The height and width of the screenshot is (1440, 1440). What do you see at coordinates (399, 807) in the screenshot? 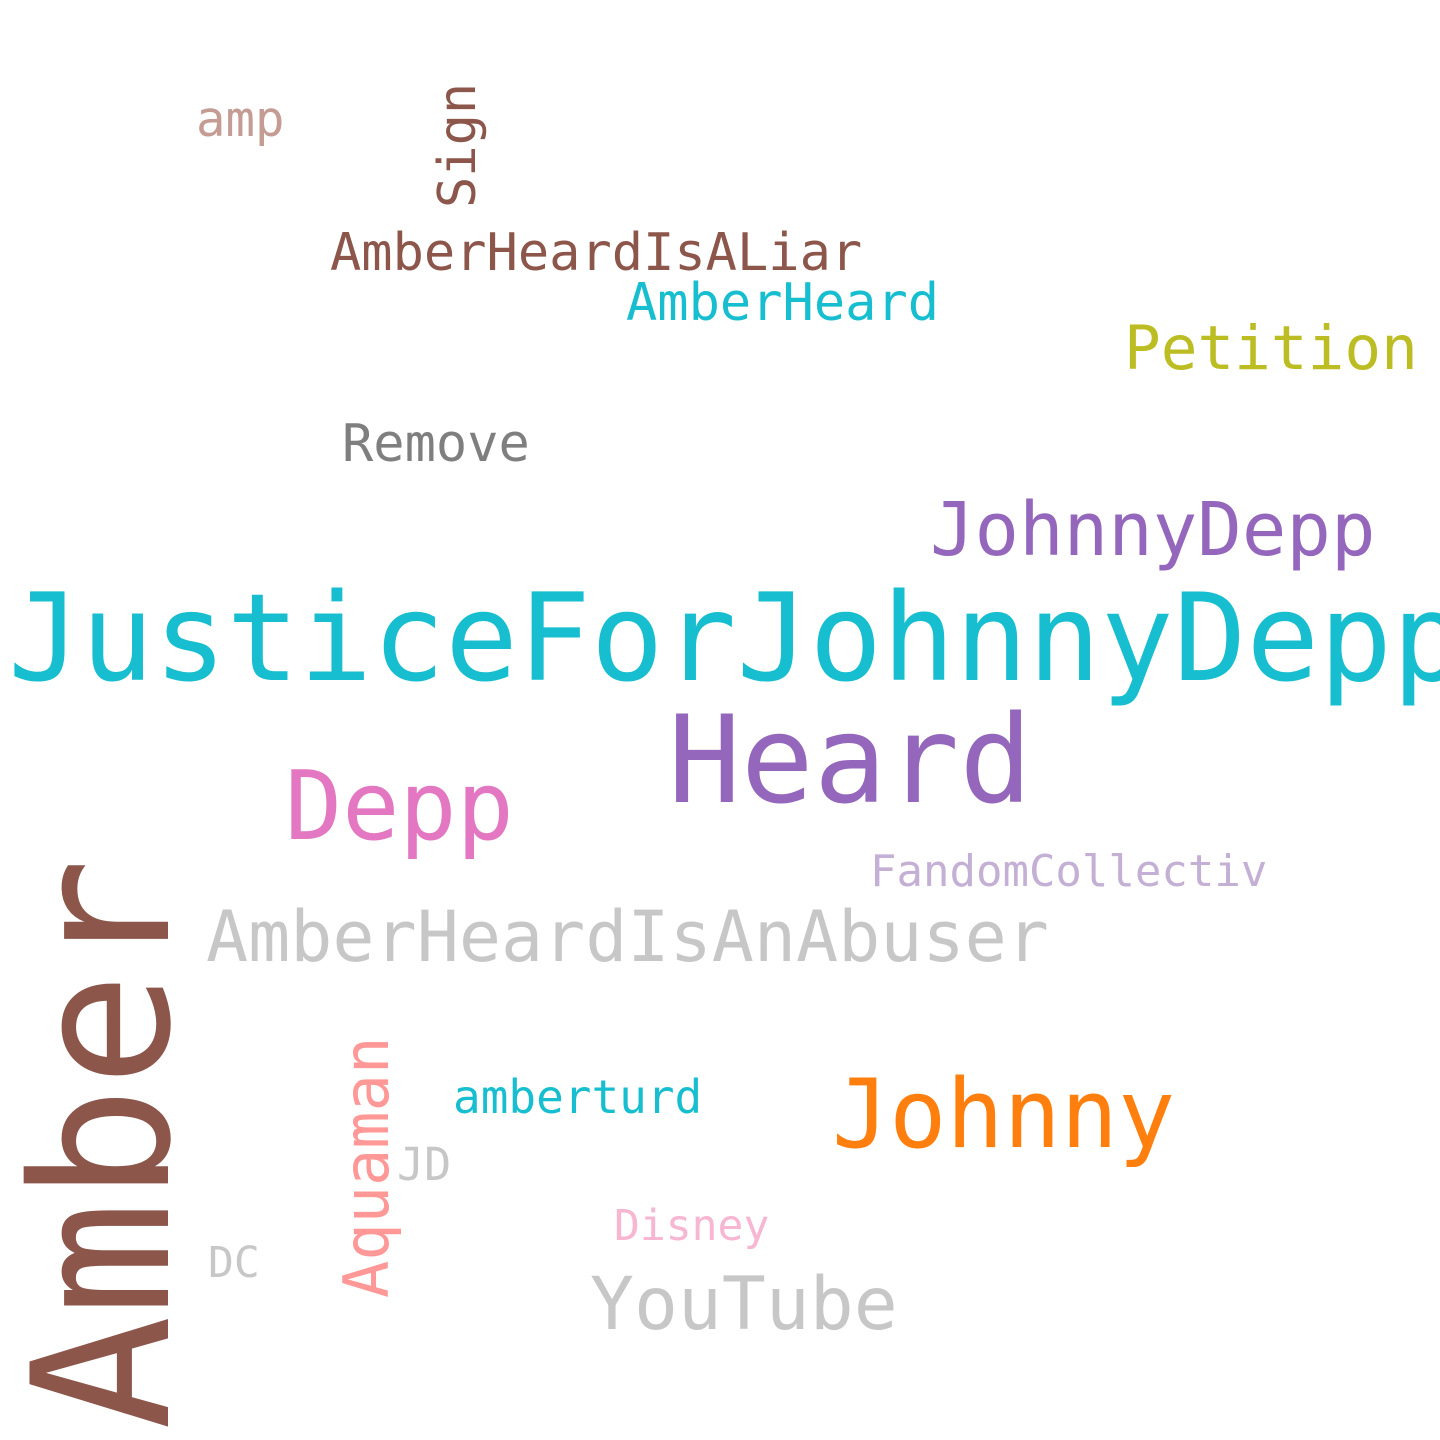
I see `word-depp: Depp` at bounding box center [399, 807].